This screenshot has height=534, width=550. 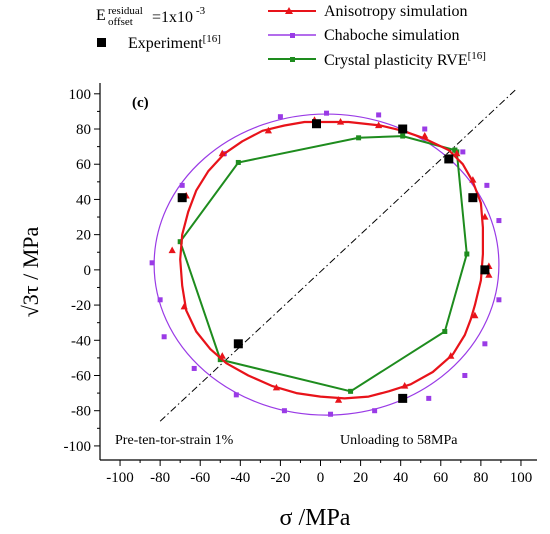 What do you see at coordinates (392, 35) in the screenshot?
I see `legend-chaboche-label: Chaboche simulation` at bounding box center [392, 35].